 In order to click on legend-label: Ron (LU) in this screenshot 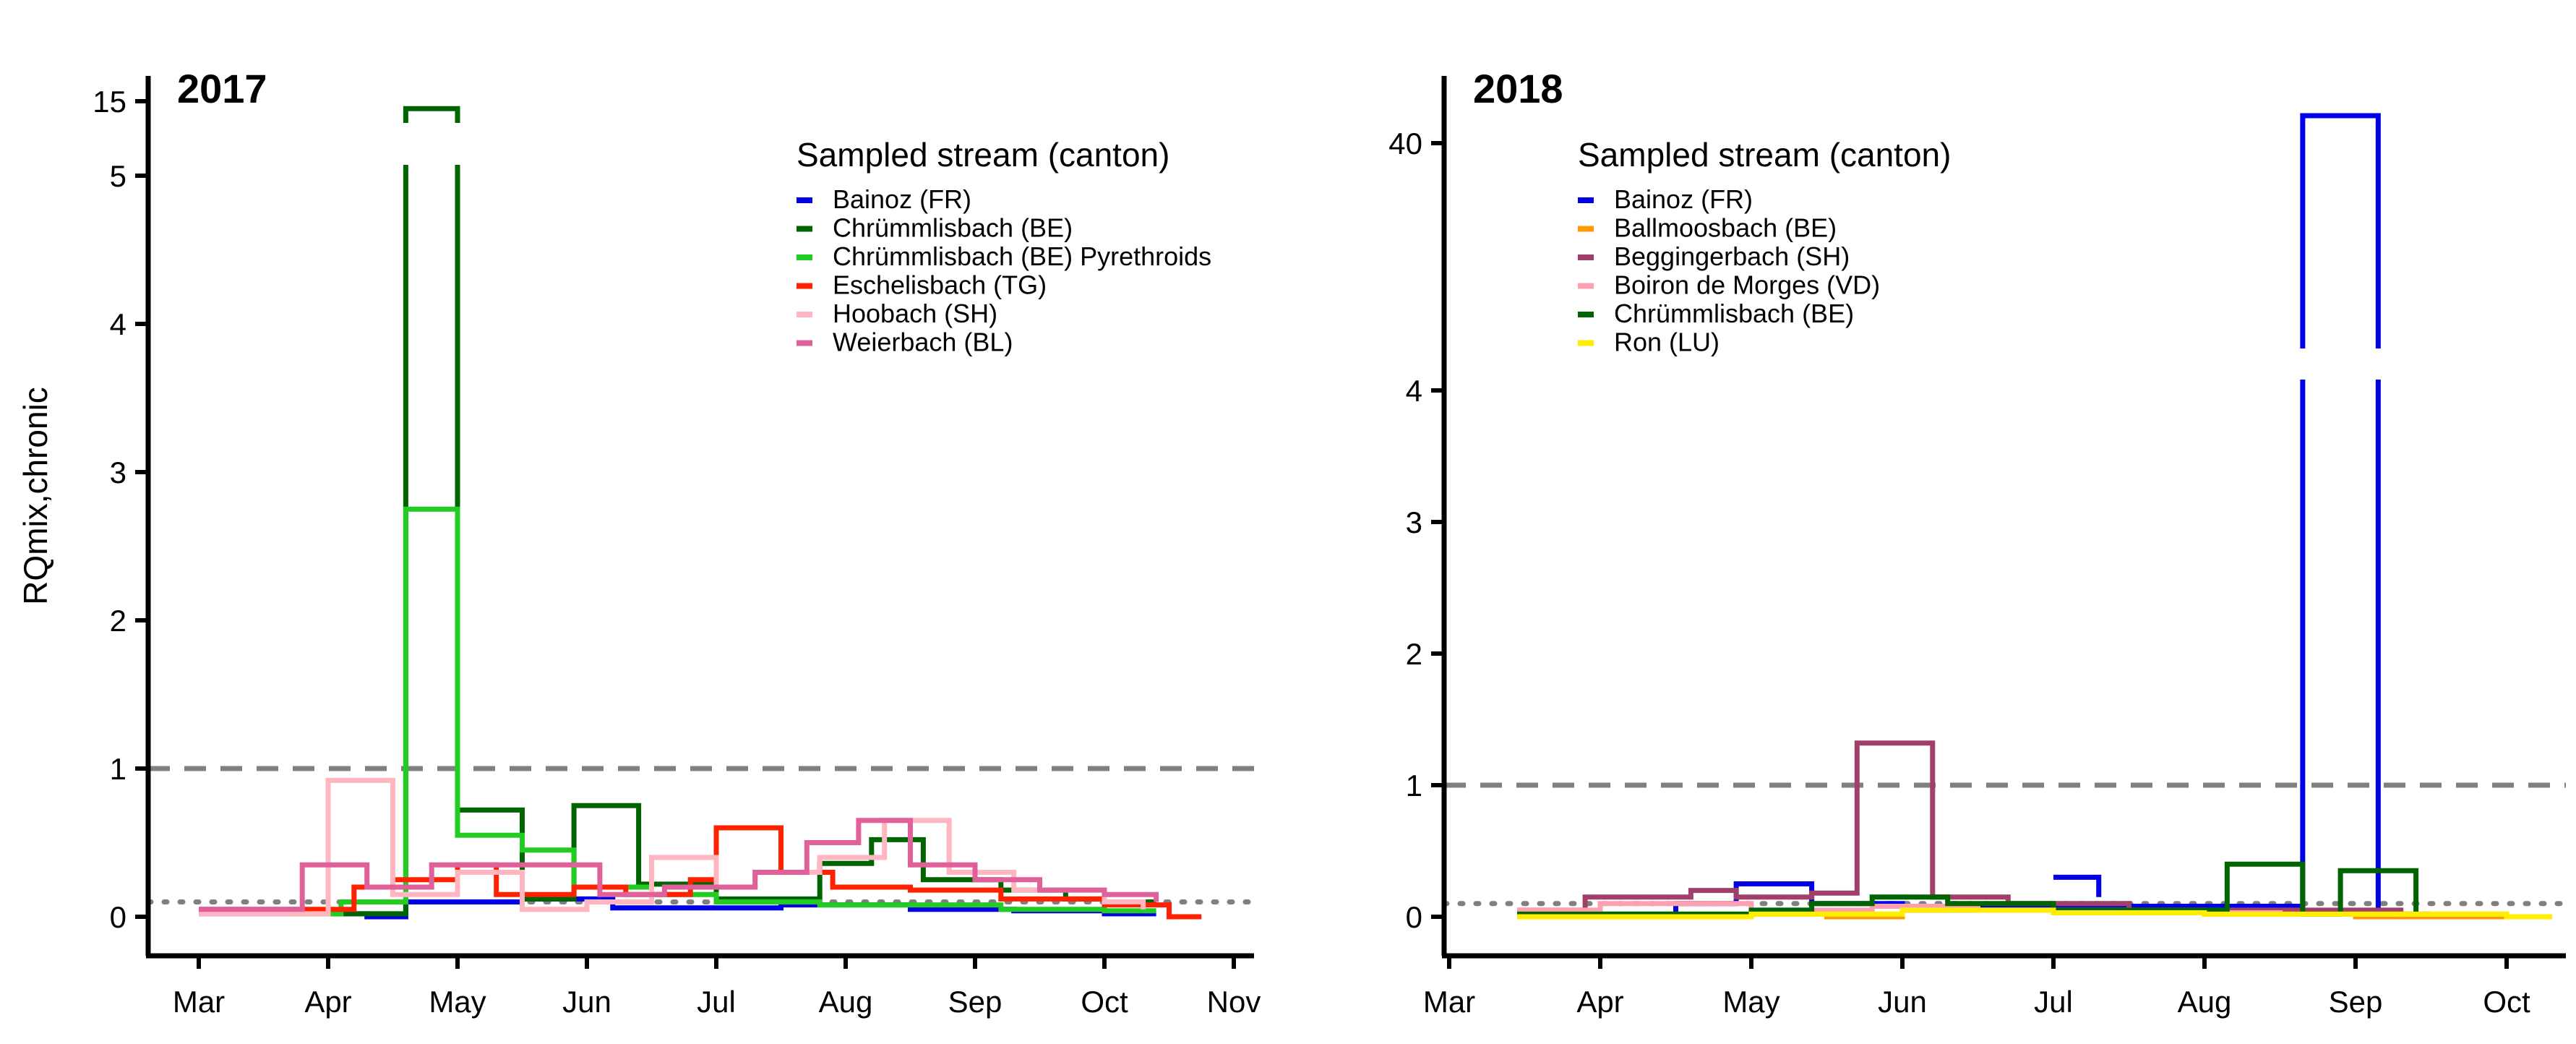, I will do `click(1667, 342)`.